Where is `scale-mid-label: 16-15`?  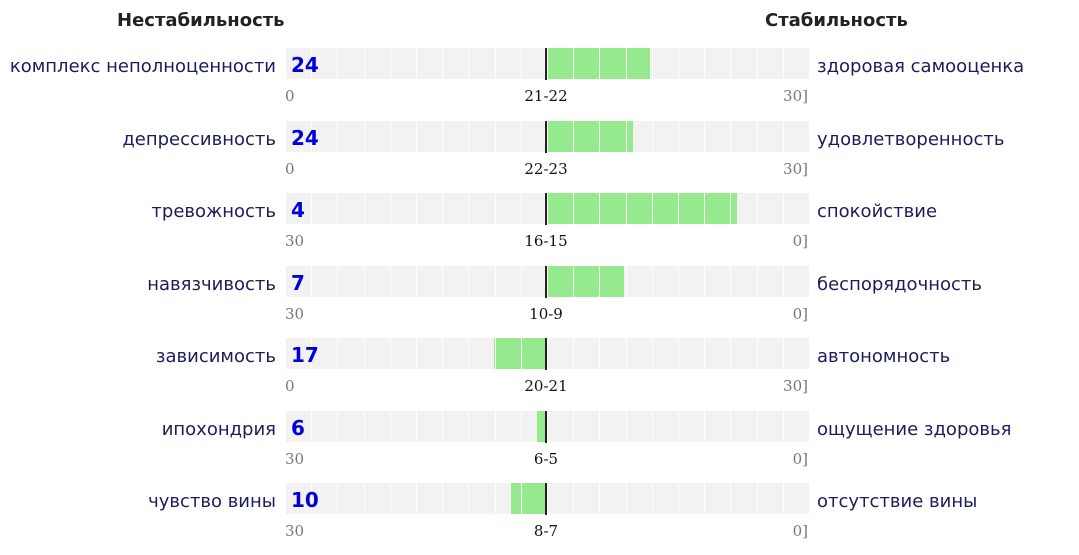 scale-mid-label: 16-15 is located at coordinates (546, 241).